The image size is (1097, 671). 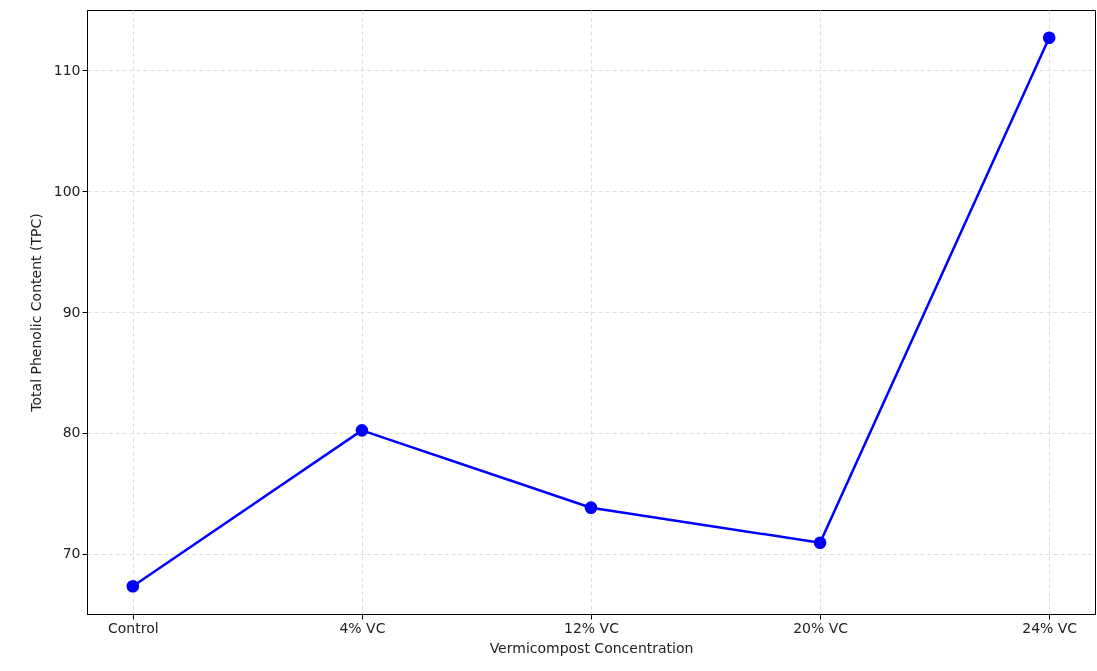 I want to click on y-tick-label: 70, so click(x=71, y=553).